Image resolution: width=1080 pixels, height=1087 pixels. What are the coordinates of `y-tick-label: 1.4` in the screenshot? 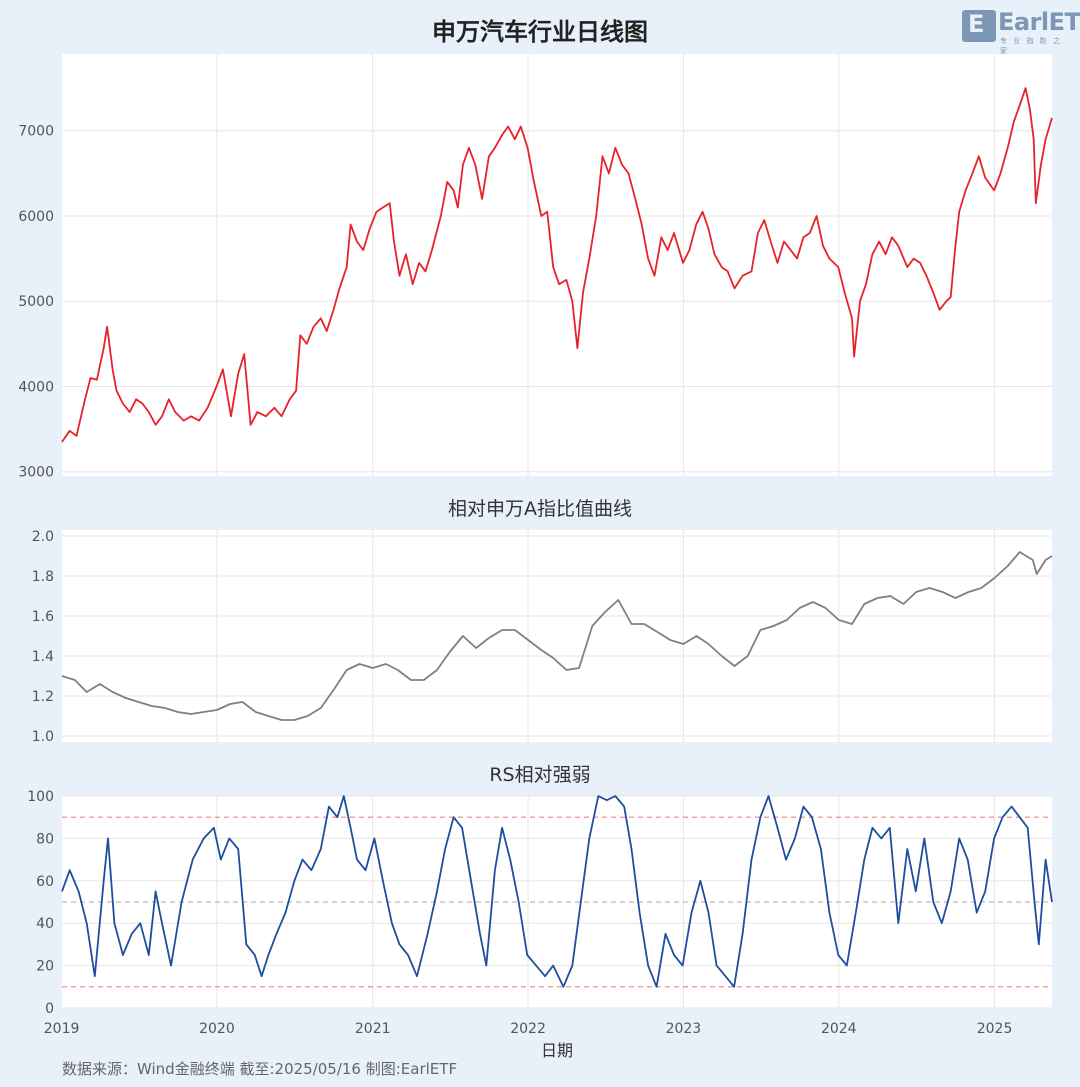 It's located at (43, 657).